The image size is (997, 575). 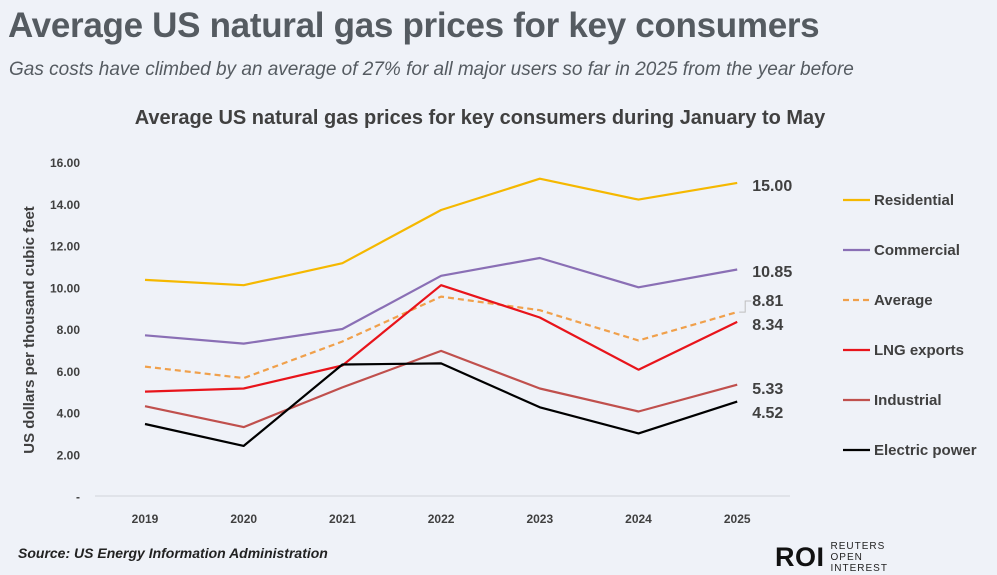 I want to click on series-line-lng-exports, so click(x=441, y=338).